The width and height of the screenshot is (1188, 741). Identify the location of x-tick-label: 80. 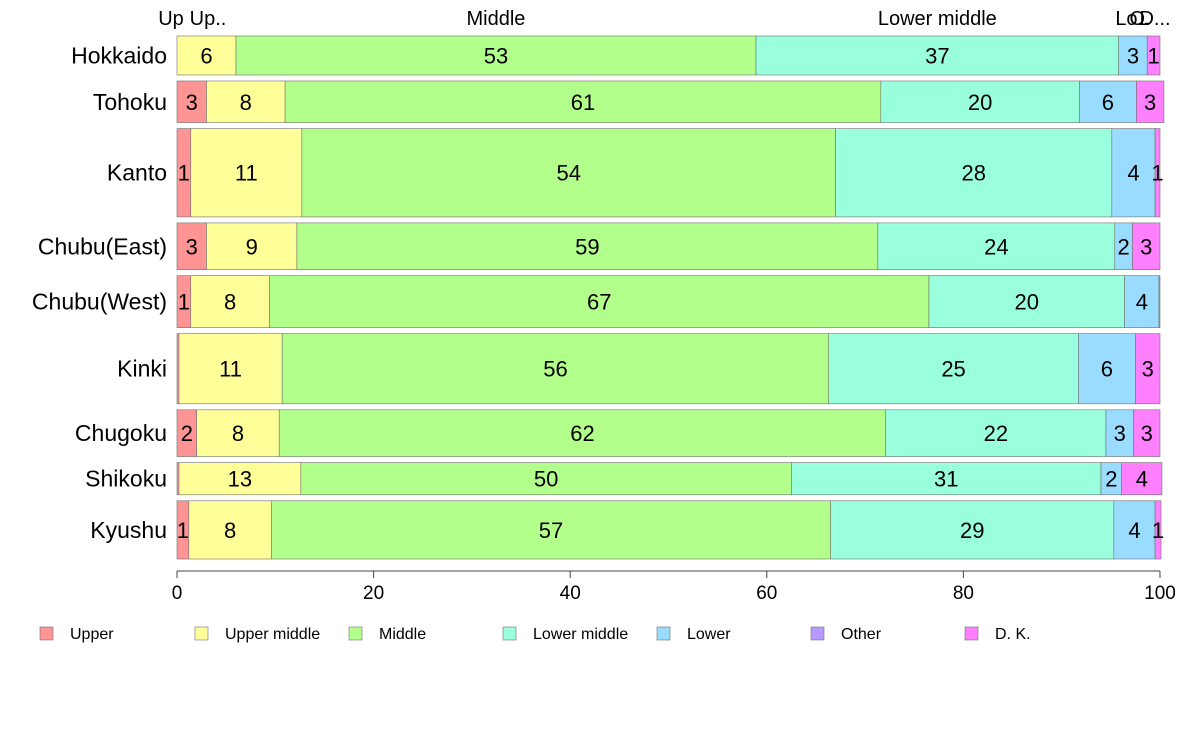
(963, 593).